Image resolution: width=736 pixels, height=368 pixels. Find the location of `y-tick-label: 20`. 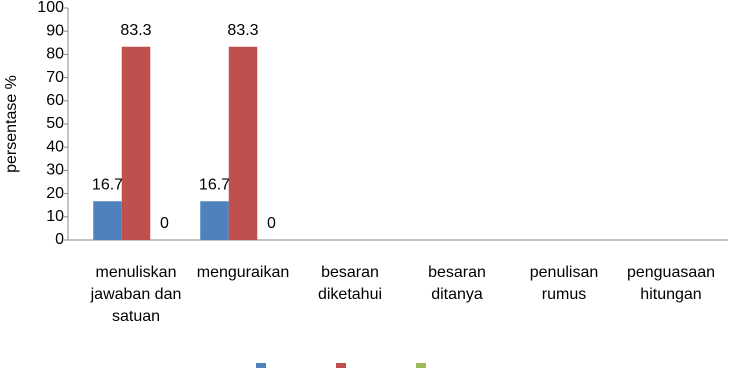

y-tick-label: 20 is located at coordinates (55, 193).